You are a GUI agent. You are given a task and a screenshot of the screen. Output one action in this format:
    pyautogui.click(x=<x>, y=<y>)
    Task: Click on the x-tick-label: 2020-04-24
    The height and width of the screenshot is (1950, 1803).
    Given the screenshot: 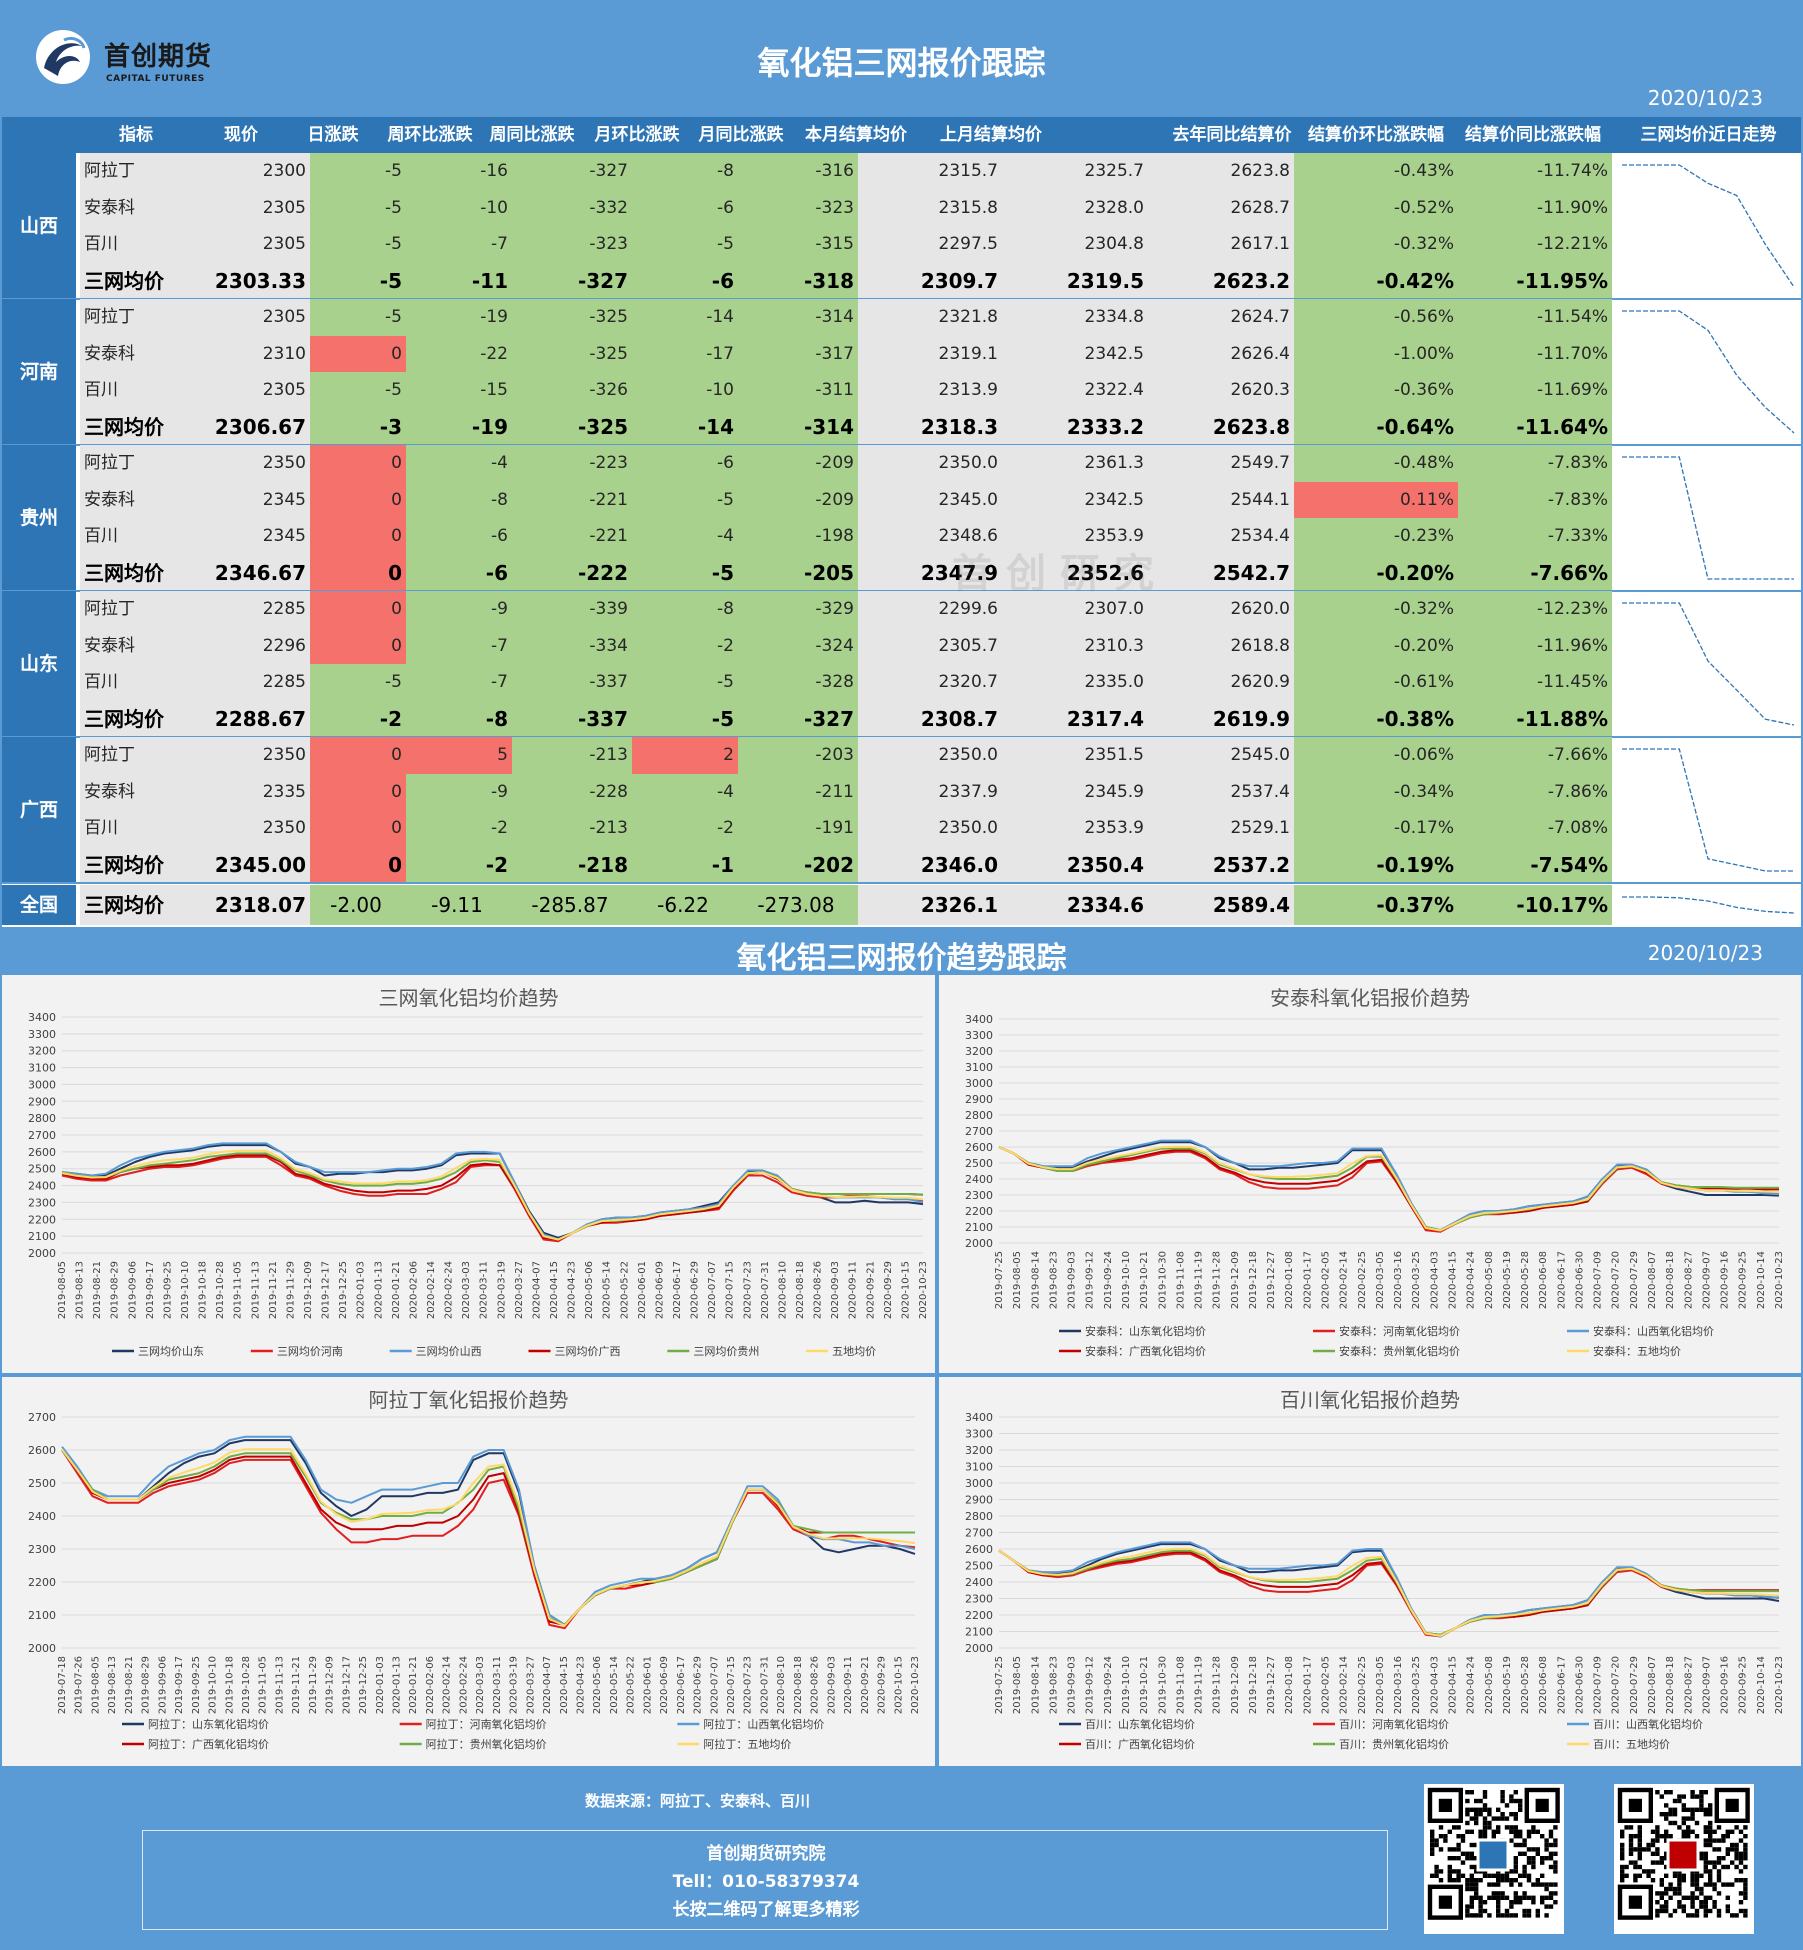 What is the action you would take?
    pyautogui.click(x=1471, y=1685)
    